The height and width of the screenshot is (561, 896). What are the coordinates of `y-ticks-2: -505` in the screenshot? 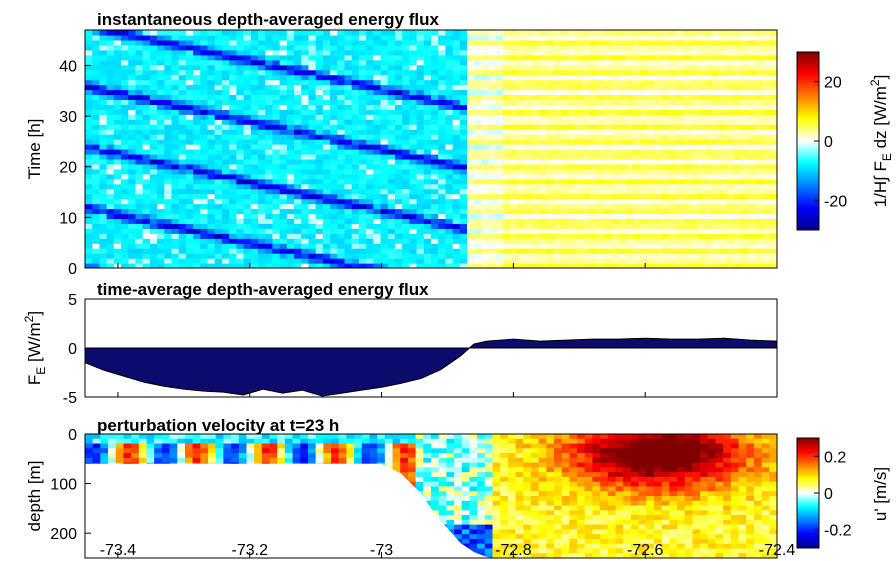 It's located at (77, 349).